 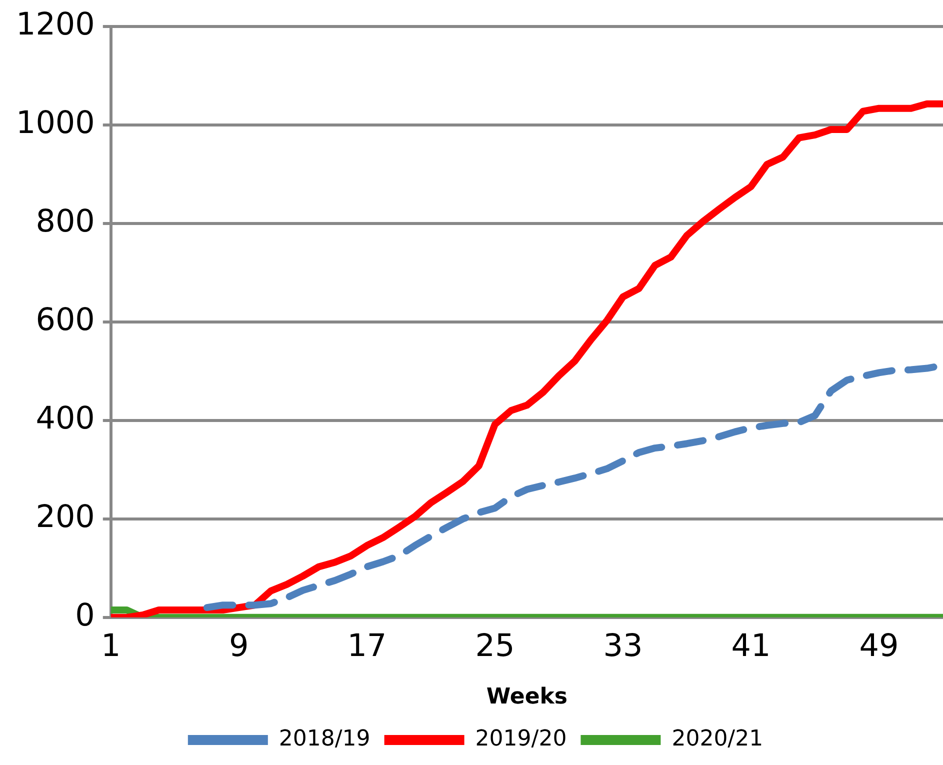 What do you see at coordinates (324, 739) in the screenshot?
I see `legend-label: 2018/19` at bounding box center [324, 739].